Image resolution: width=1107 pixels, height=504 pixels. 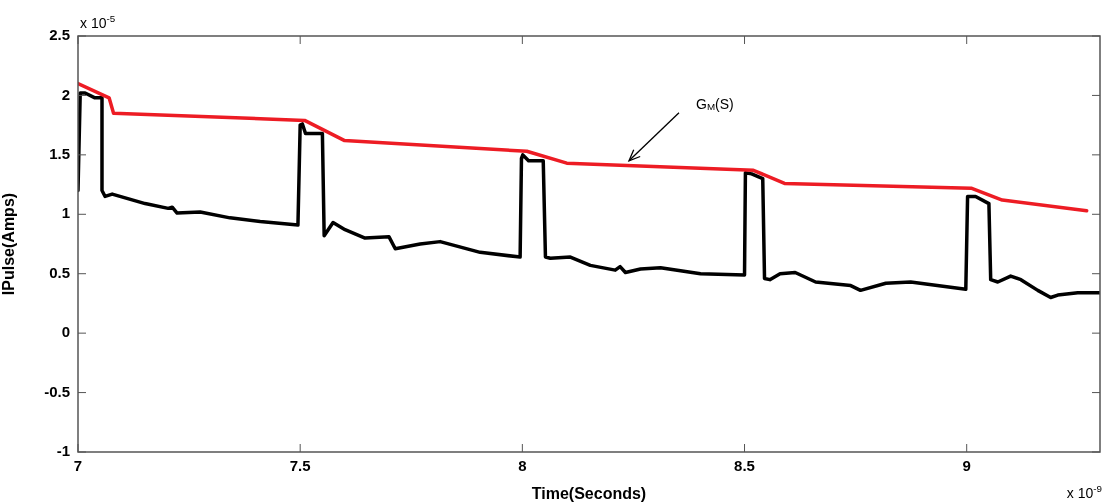 I want to click on x-tick-label: 7, so click(x=78, y=466).